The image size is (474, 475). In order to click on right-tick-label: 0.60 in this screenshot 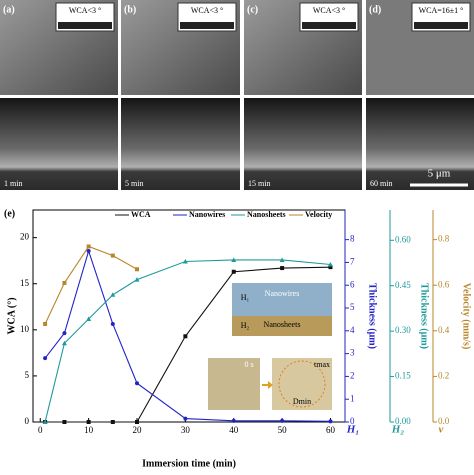, I will do `click(403, 239)`.